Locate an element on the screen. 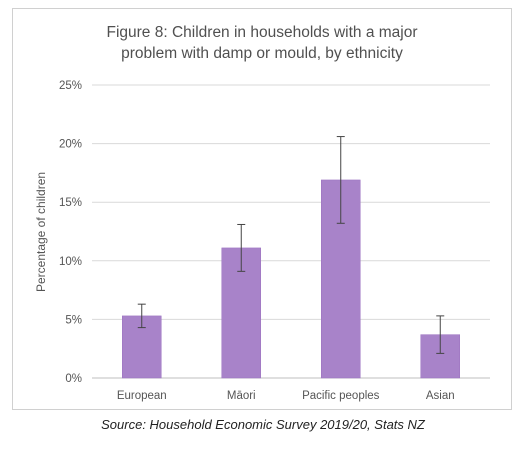  y-tick-label: 15% is located at coordinates (70, 203).